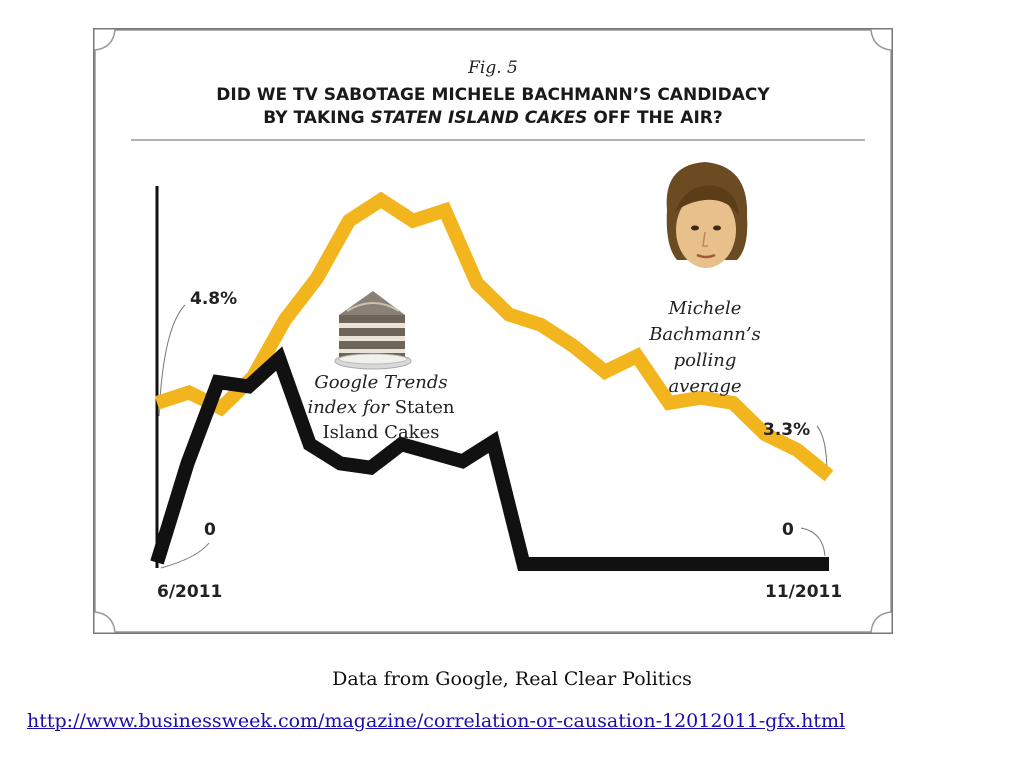  What do you see at coordinates (707, 215) in the screenshot?
I see `bachmann-portrait` at bounding box center [707, 215].